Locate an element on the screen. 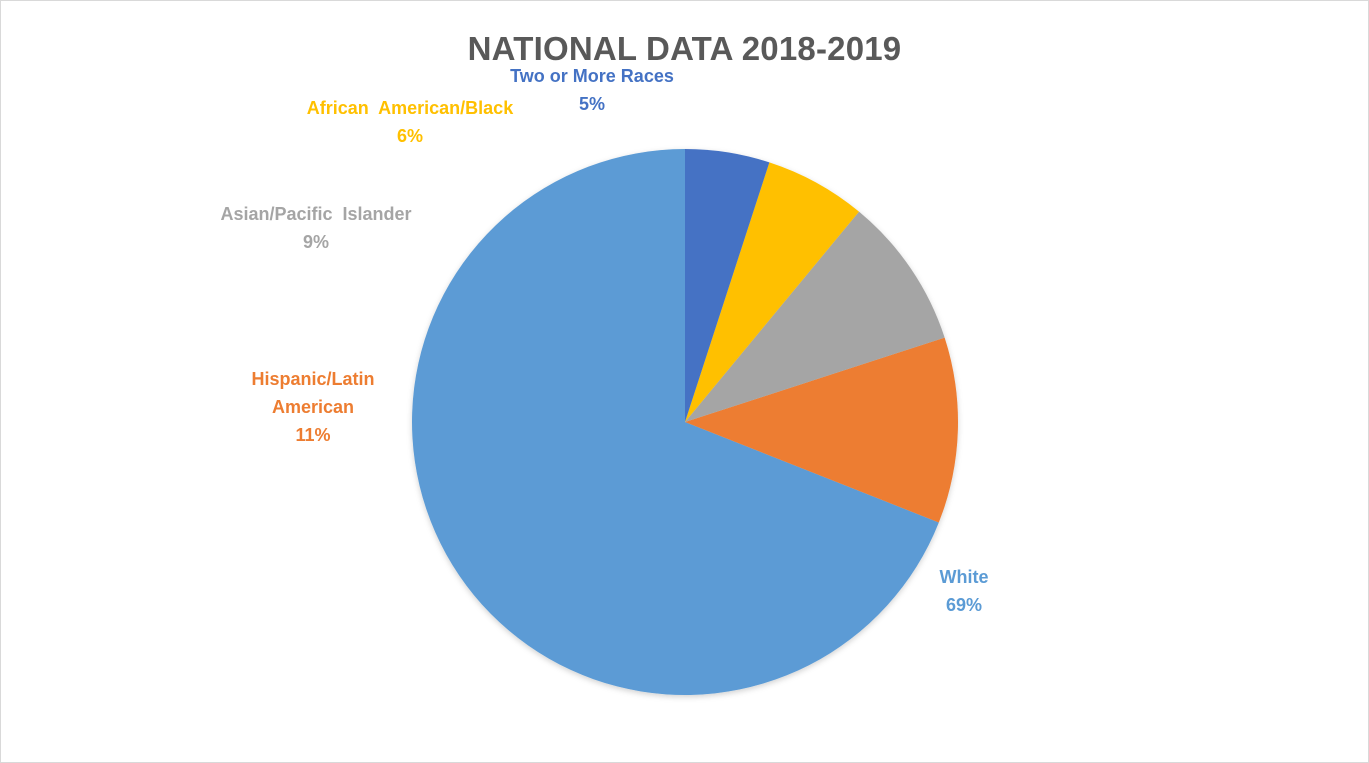 The height and width of the screenshot is (763, 1369). data-label-percent: 9% is located at coordinates (316, 242).